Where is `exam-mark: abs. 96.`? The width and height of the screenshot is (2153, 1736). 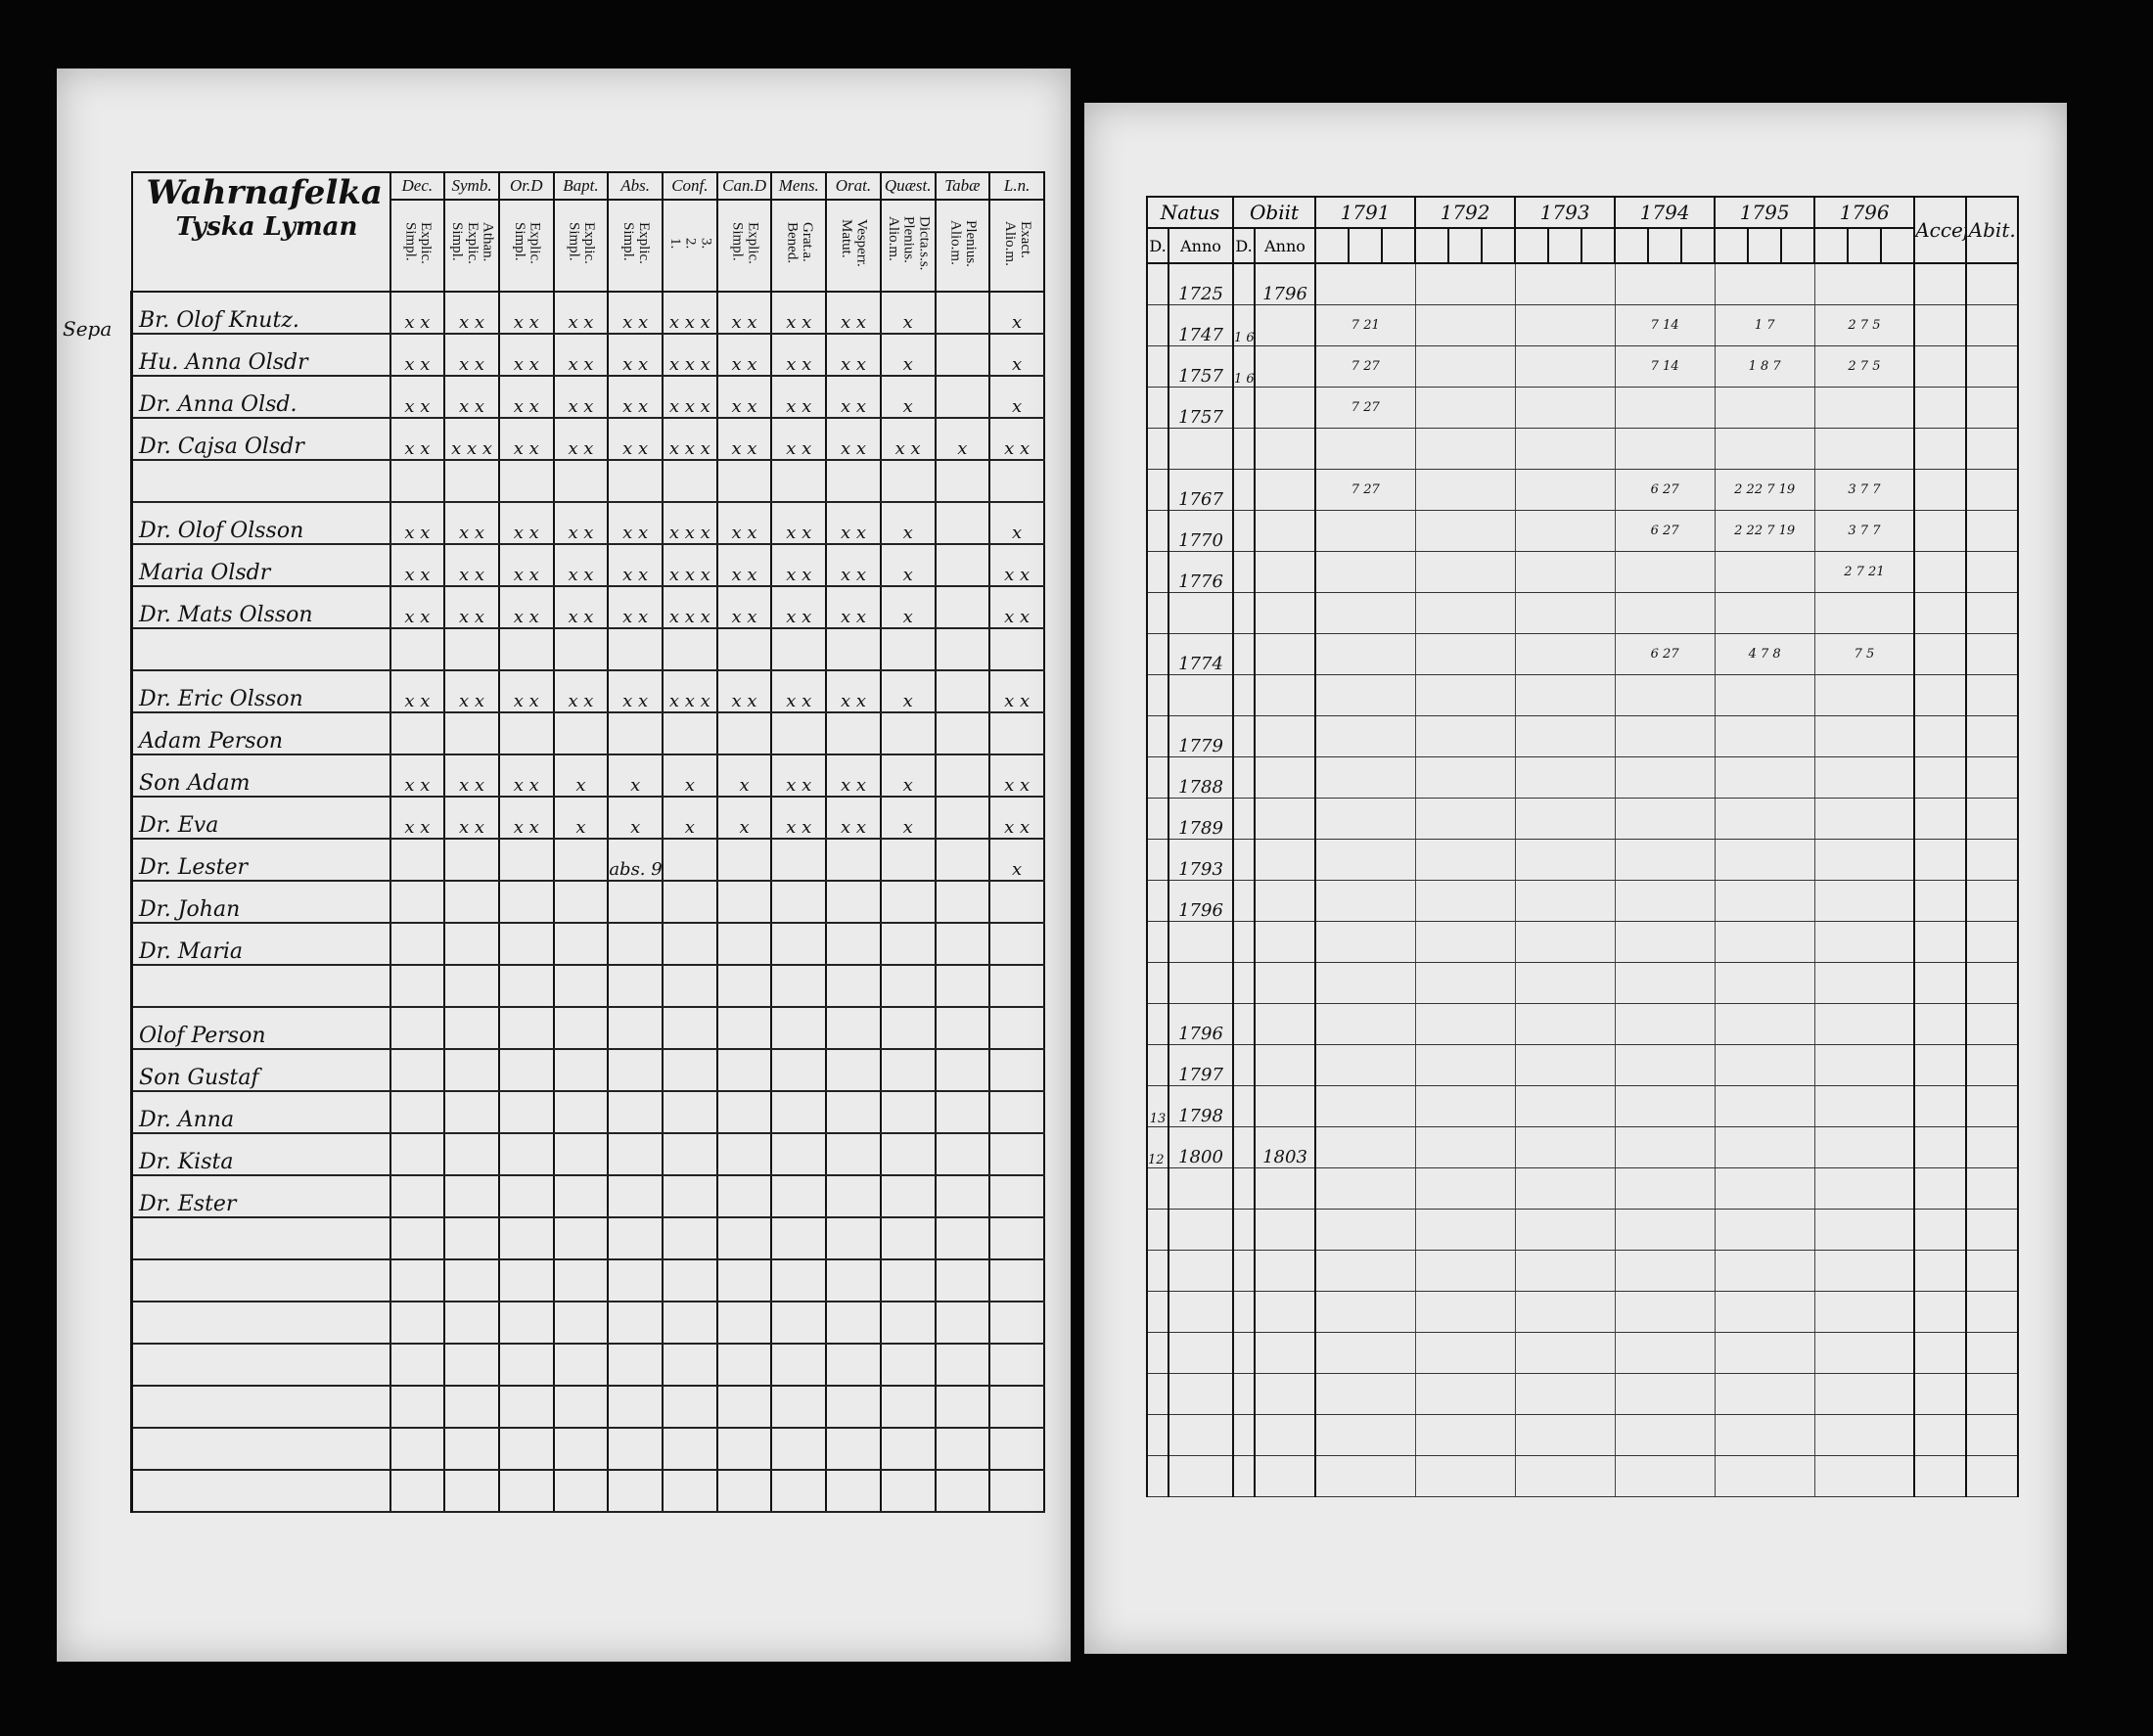 exam-mark: abs. 96. is located at coordinates (635, 860).